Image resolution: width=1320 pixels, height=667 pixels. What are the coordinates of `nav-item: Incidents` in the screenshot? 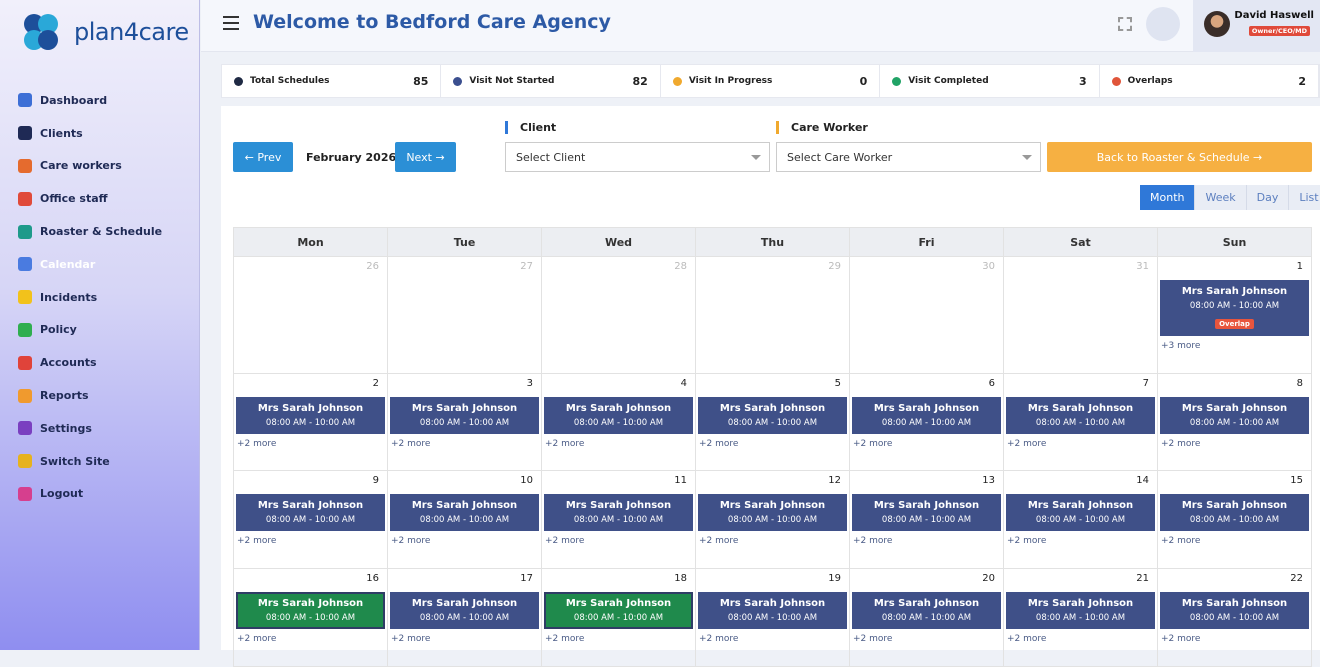 It's located at (90, 297).